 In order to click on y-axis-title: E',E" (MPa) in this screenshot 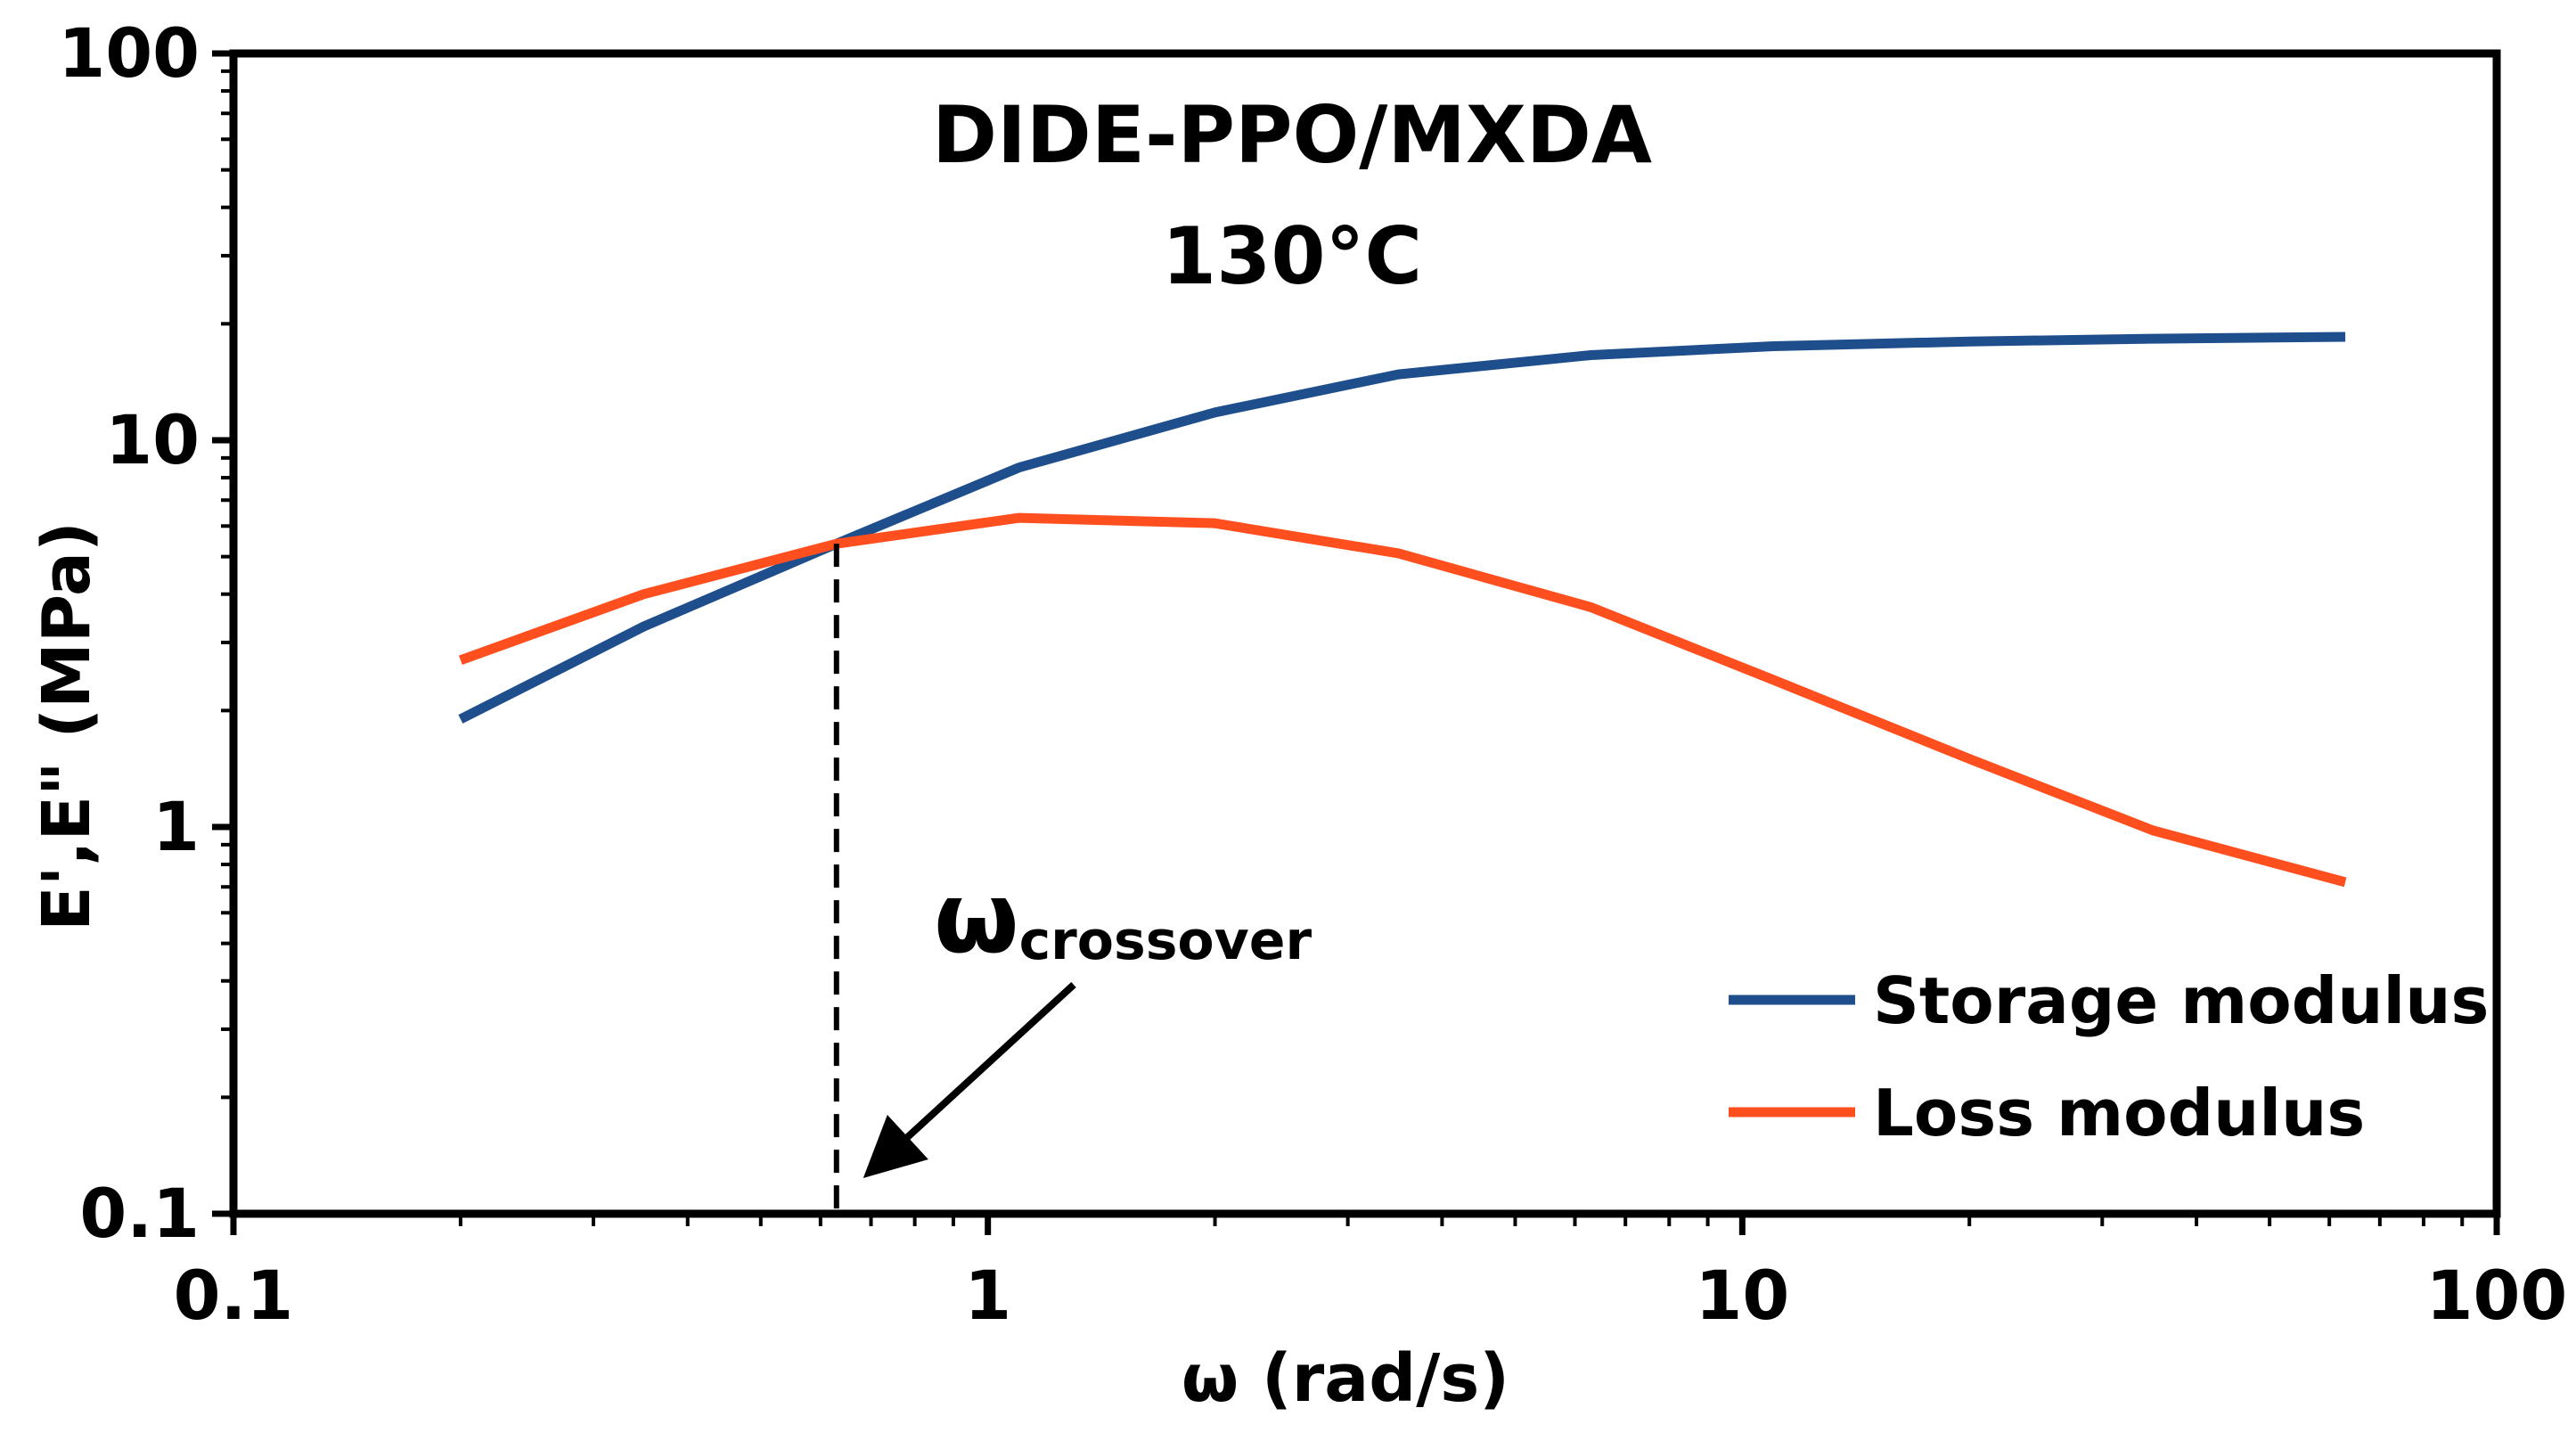, I will do `click(67, 726)`.